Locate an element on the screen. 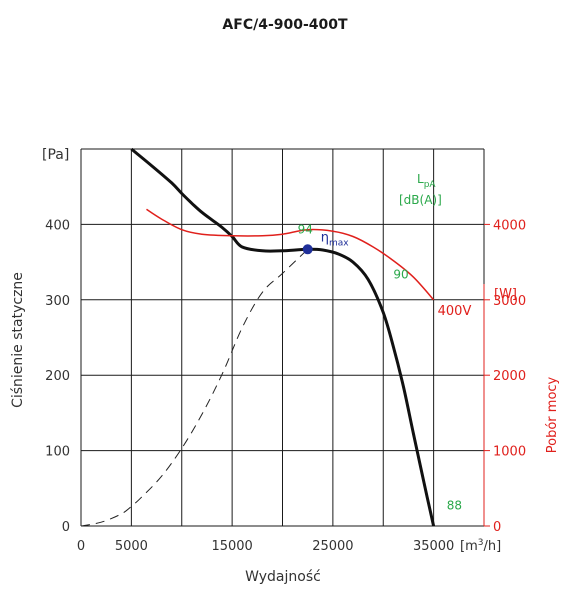 The image size is (570, 600). efficiency-max-point is located at coordinates (307, 249).